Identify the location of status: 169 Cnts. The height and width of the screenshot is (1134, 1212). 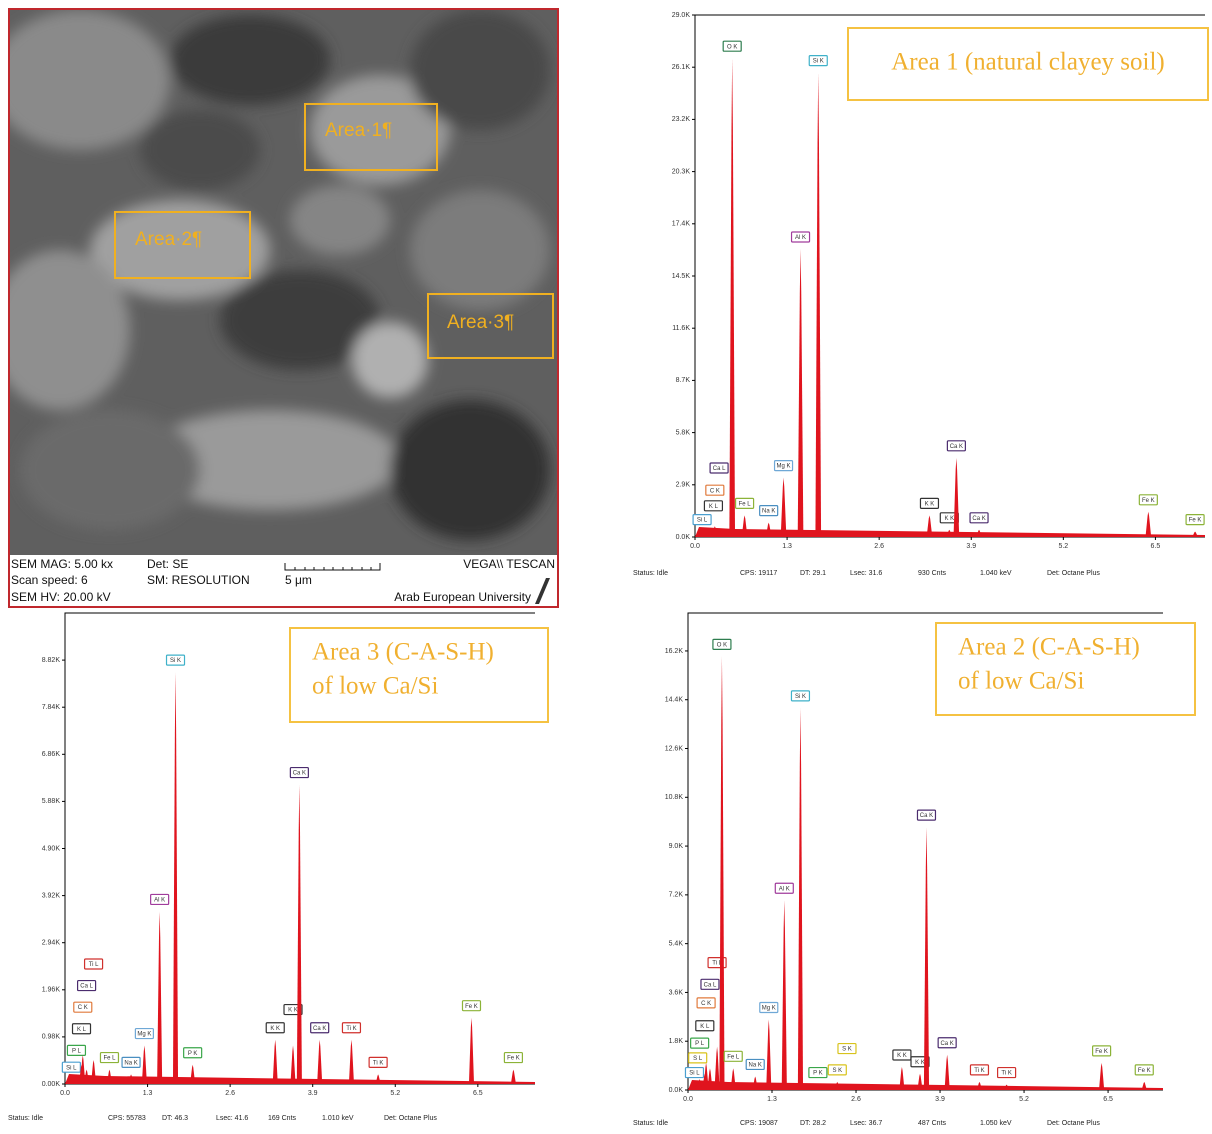
(282, 1118).